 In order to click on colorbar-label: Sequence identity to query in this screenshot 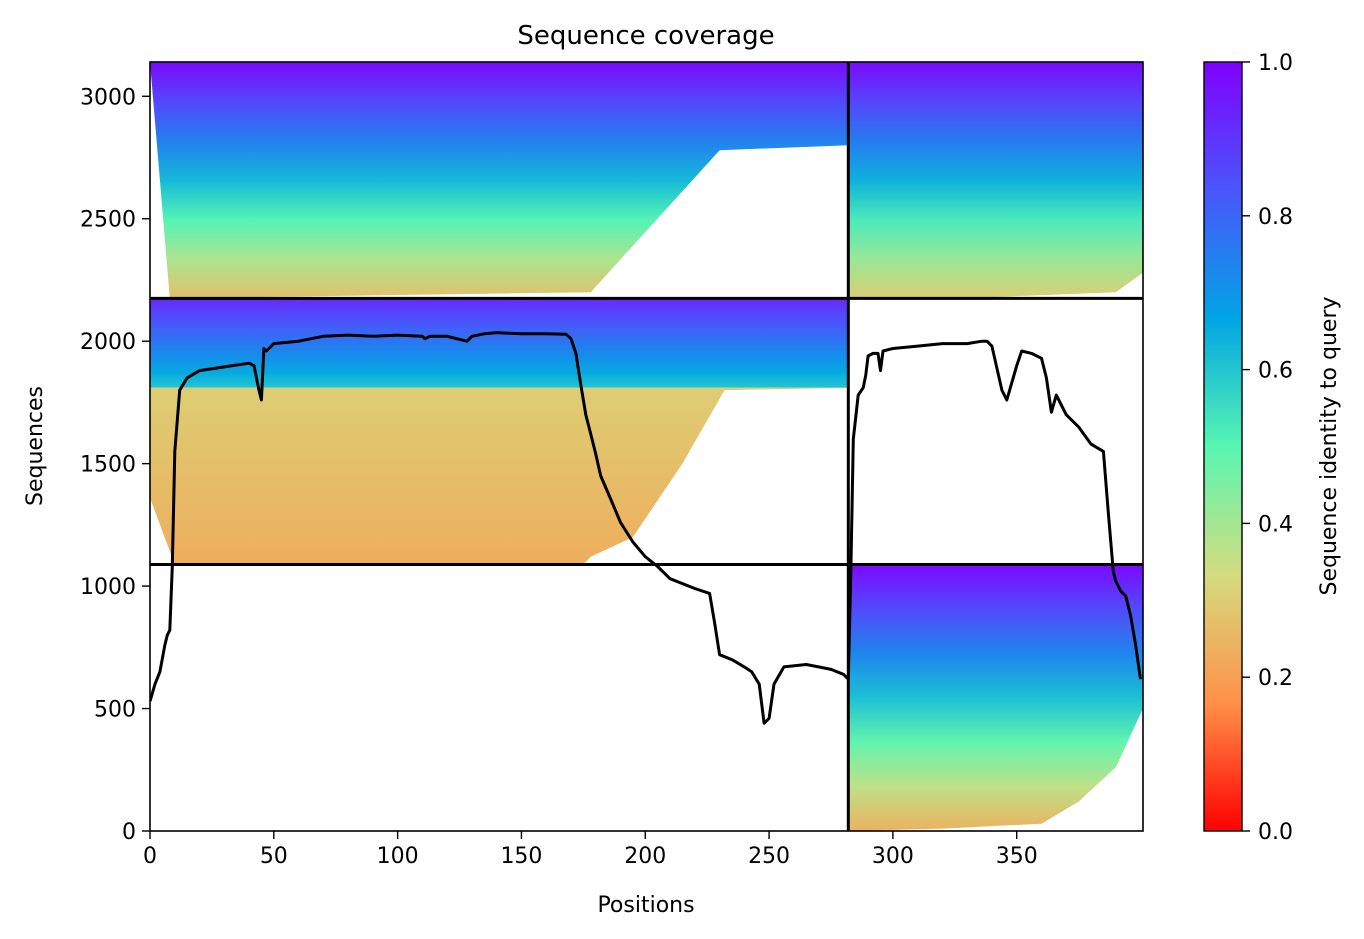, I will do `click(1329, 445)`.